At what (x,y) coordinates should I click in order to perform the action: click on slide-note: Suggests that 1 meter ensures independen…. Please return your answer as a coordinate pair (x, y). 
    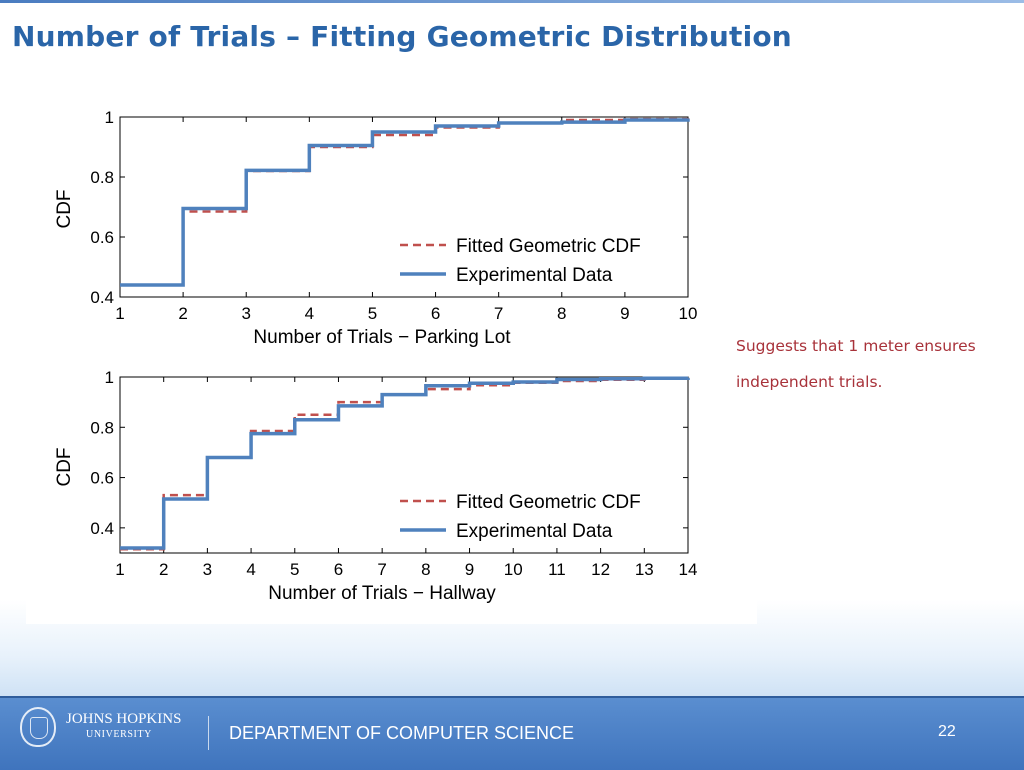
    Looking at the image, I should click on (876, 364).